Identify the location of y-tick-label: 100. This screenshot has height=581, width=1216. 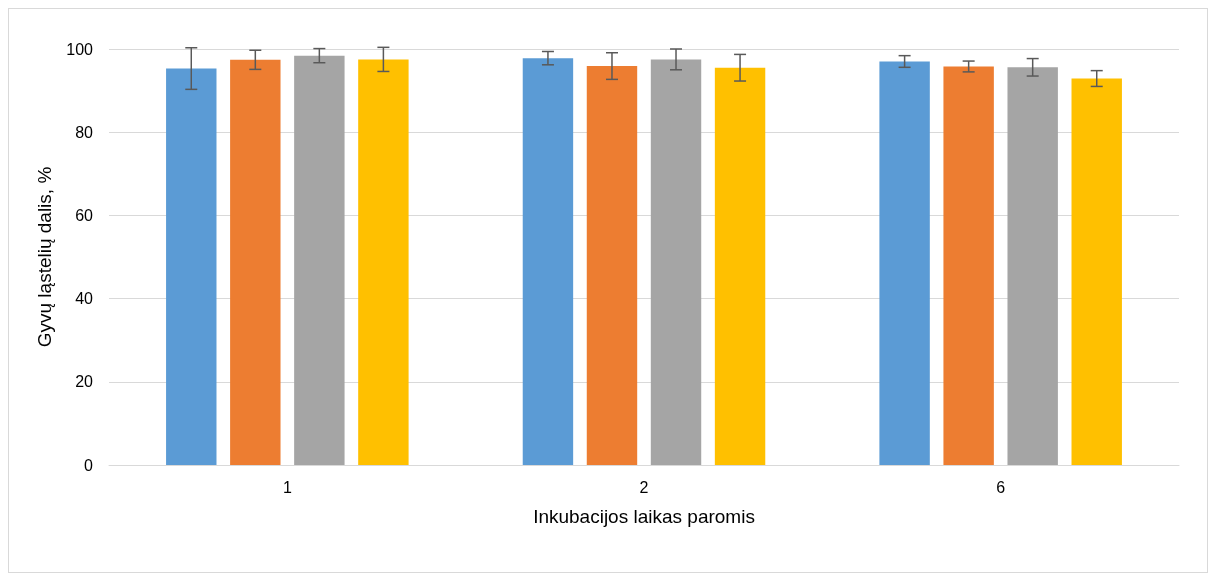
(80, 49).